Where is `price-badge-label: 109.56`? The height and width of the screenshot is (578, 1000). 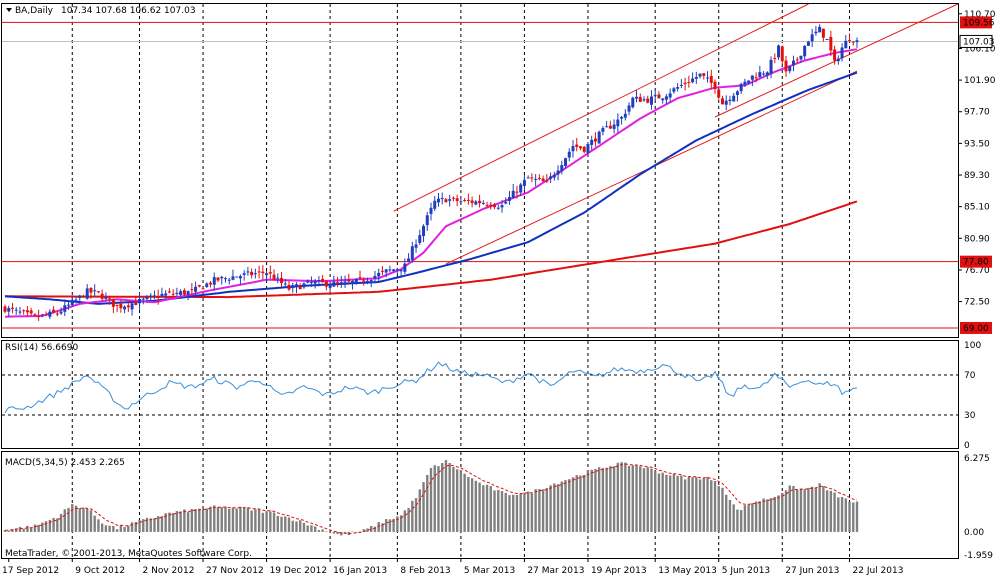 price-badge-label: 109.56 is located at coordinates (979, 23).